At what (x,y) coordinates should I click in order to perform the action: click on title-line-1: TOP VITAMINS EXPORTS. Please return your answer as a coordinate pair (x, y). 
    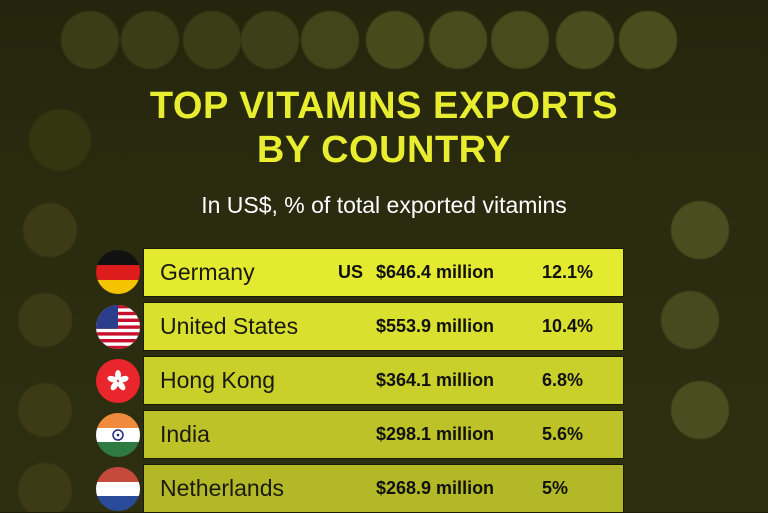
    Looking at the image, I should click on (384, 106).